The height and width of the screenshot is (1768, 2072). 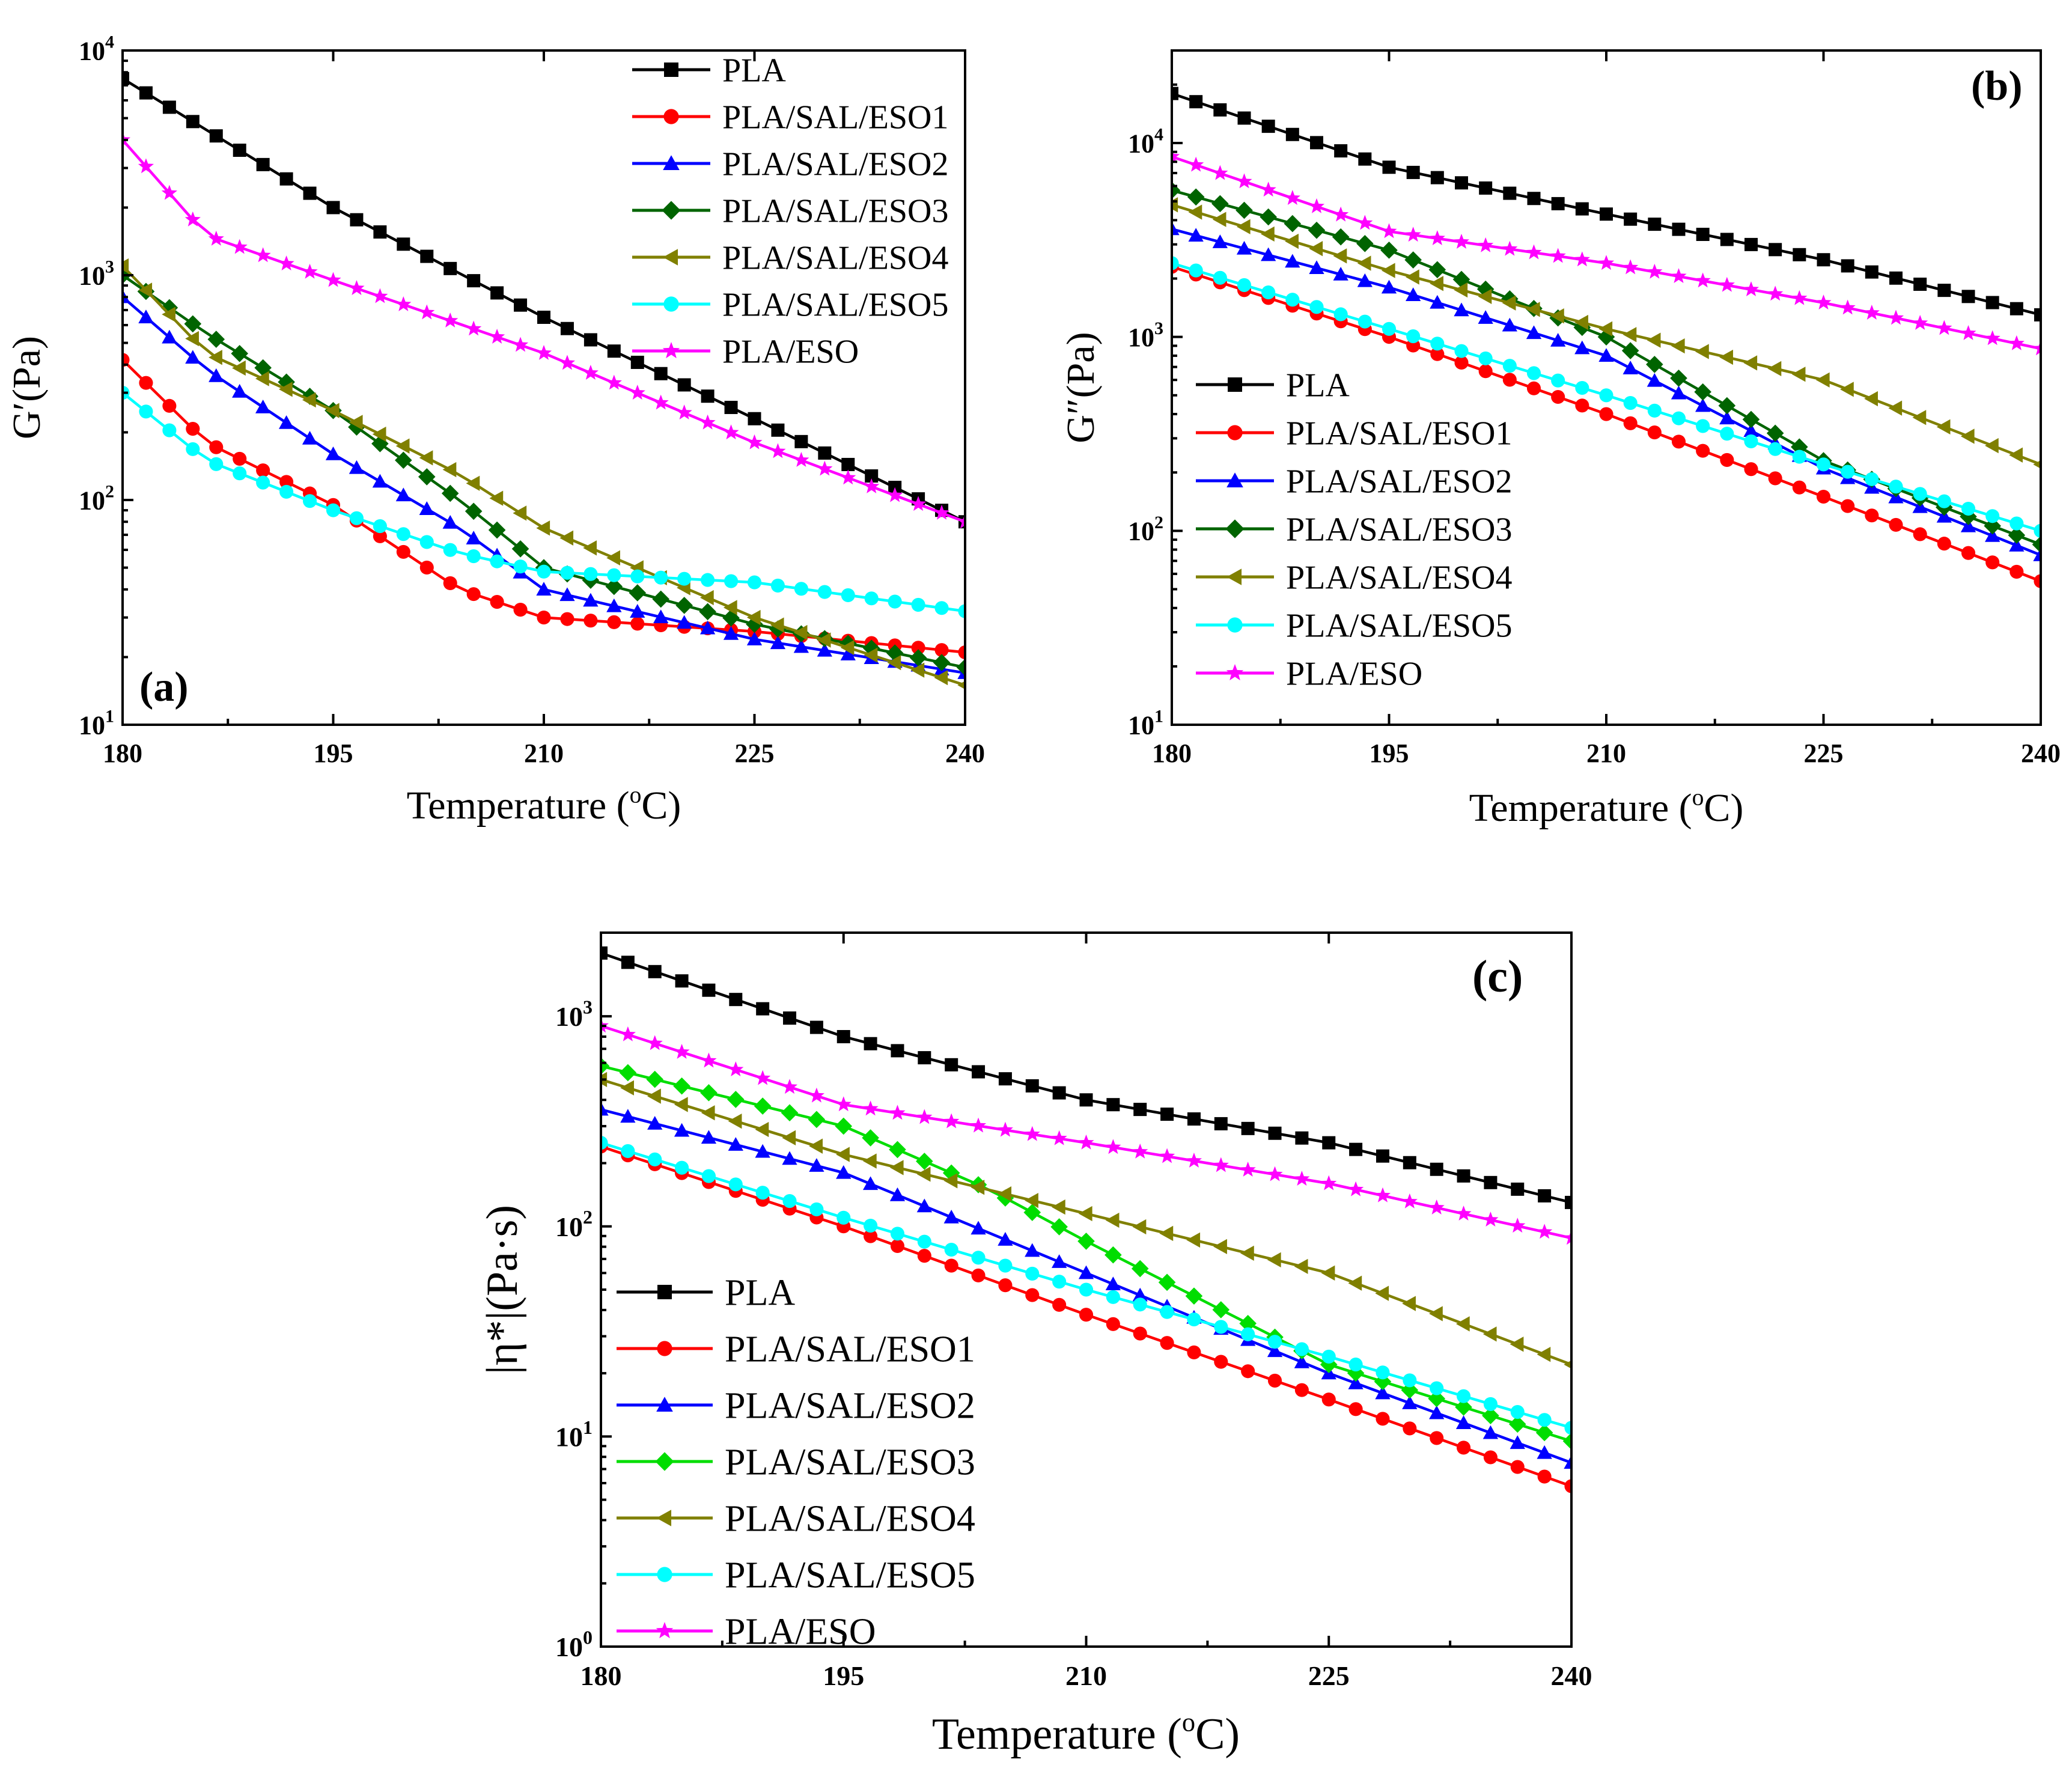 What do you see at coordinates (1145, 530) in the screenshot?
I see `y-tick-label: 10²` at bounding box center [1145, 530].